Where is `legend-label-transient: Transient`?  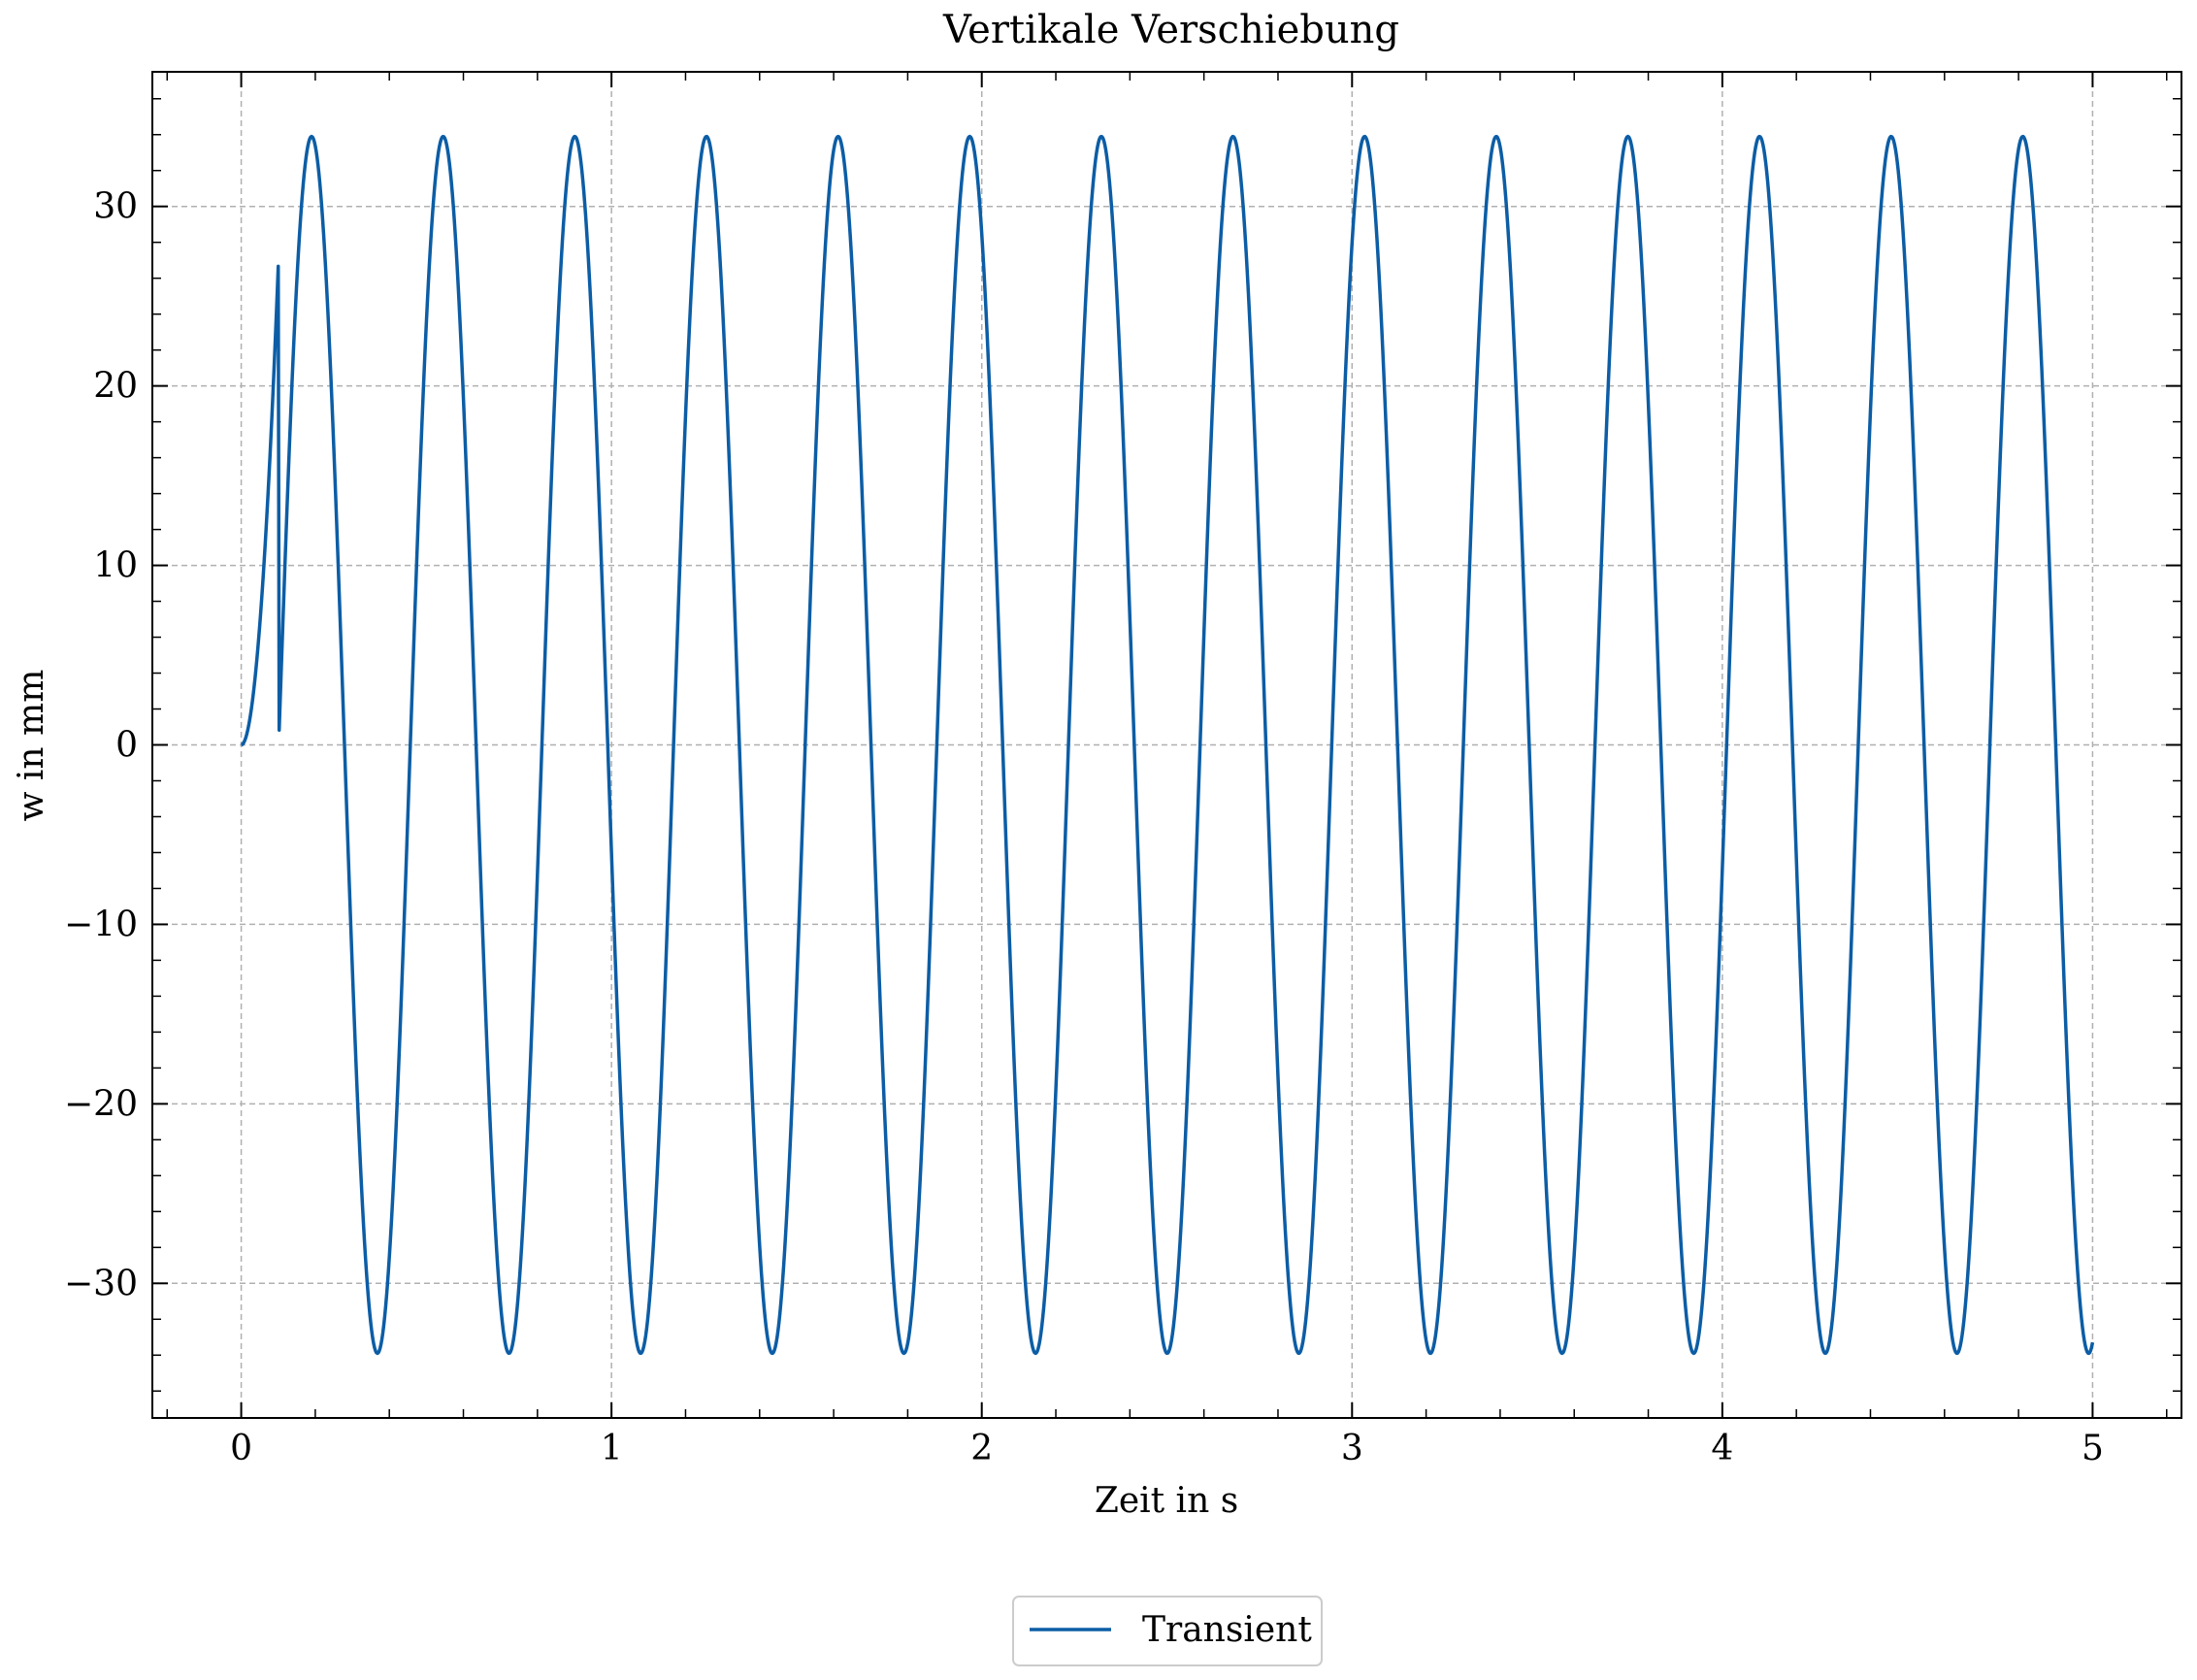 legend-label-transient: Transient is located at coordinates (1227, 1630).